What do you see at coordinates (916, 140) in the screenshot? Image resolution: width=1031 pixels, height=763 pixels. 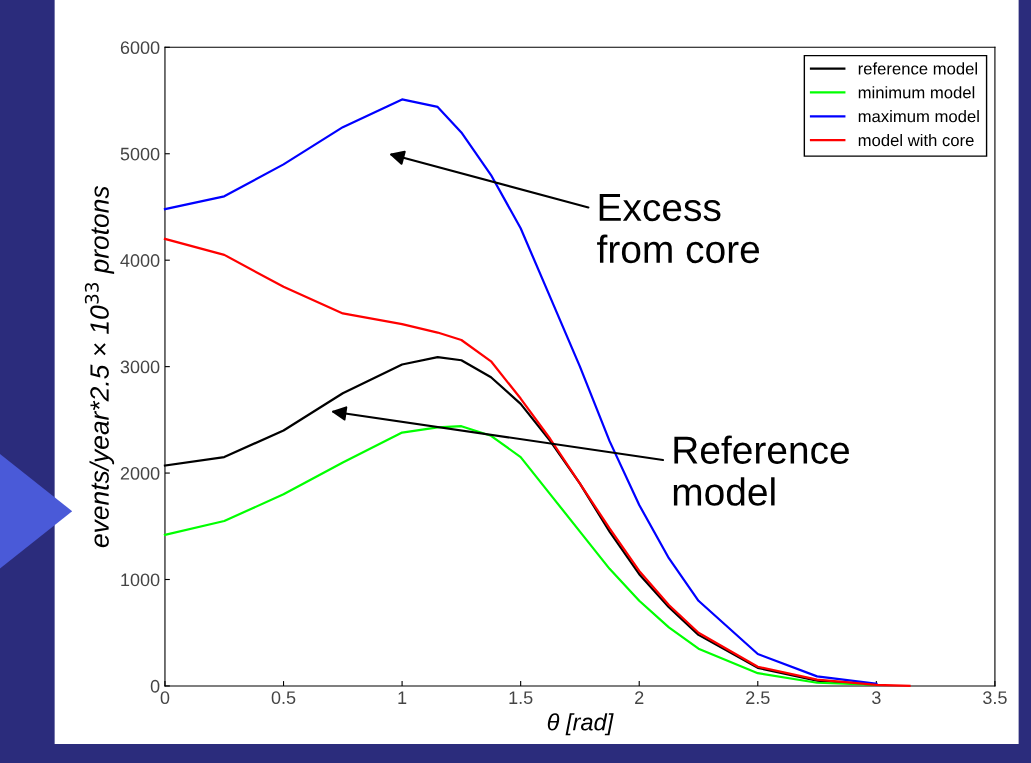 I see `legend-label: model with core` at bounding box center [916, 140].